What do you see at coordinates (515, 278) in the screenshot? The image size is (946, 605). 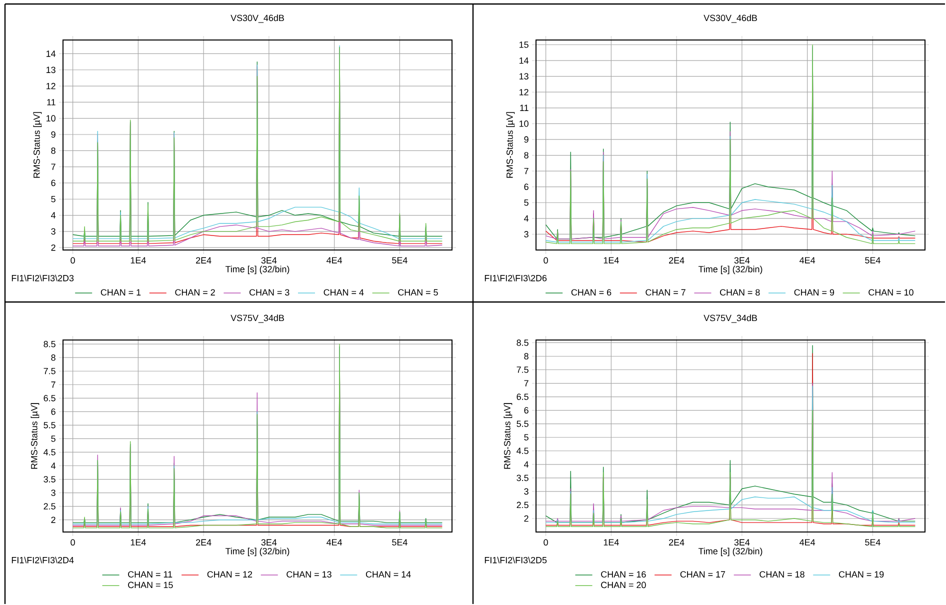 I see `text: FI1\FI2\FI3\2D6` at bounding box center [515, 278].